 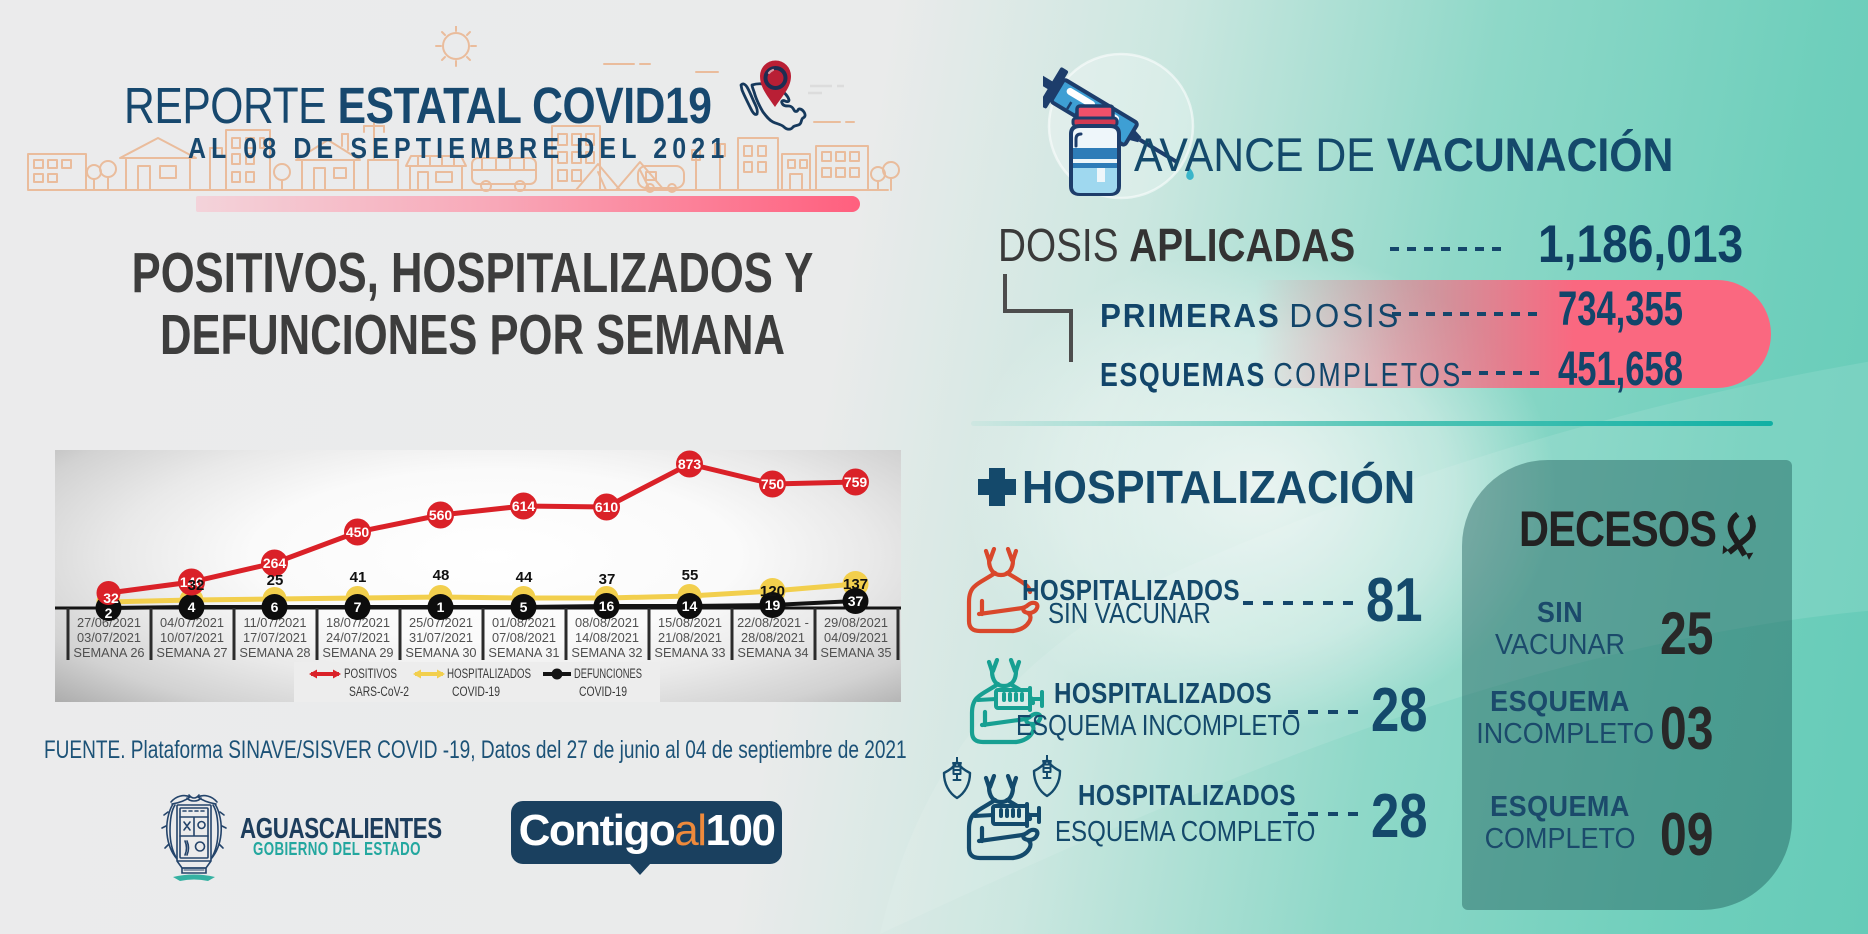 What do you see at coordinates (524, 577) in the screenshot?
I see `svg-text: 44` at bounding box center [524, 577].